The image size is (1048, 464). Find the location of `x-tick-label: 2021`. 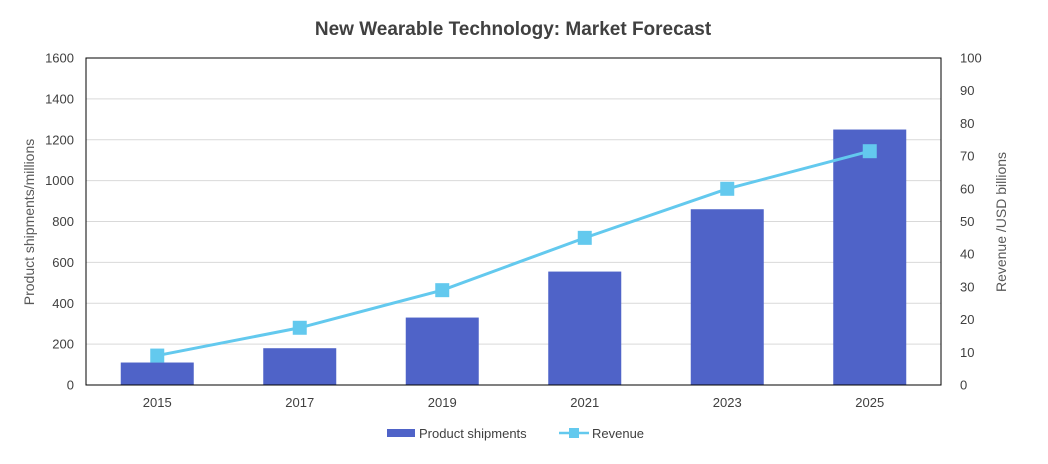

x-tick-label: 2021 is located at coordinates (584, 402).